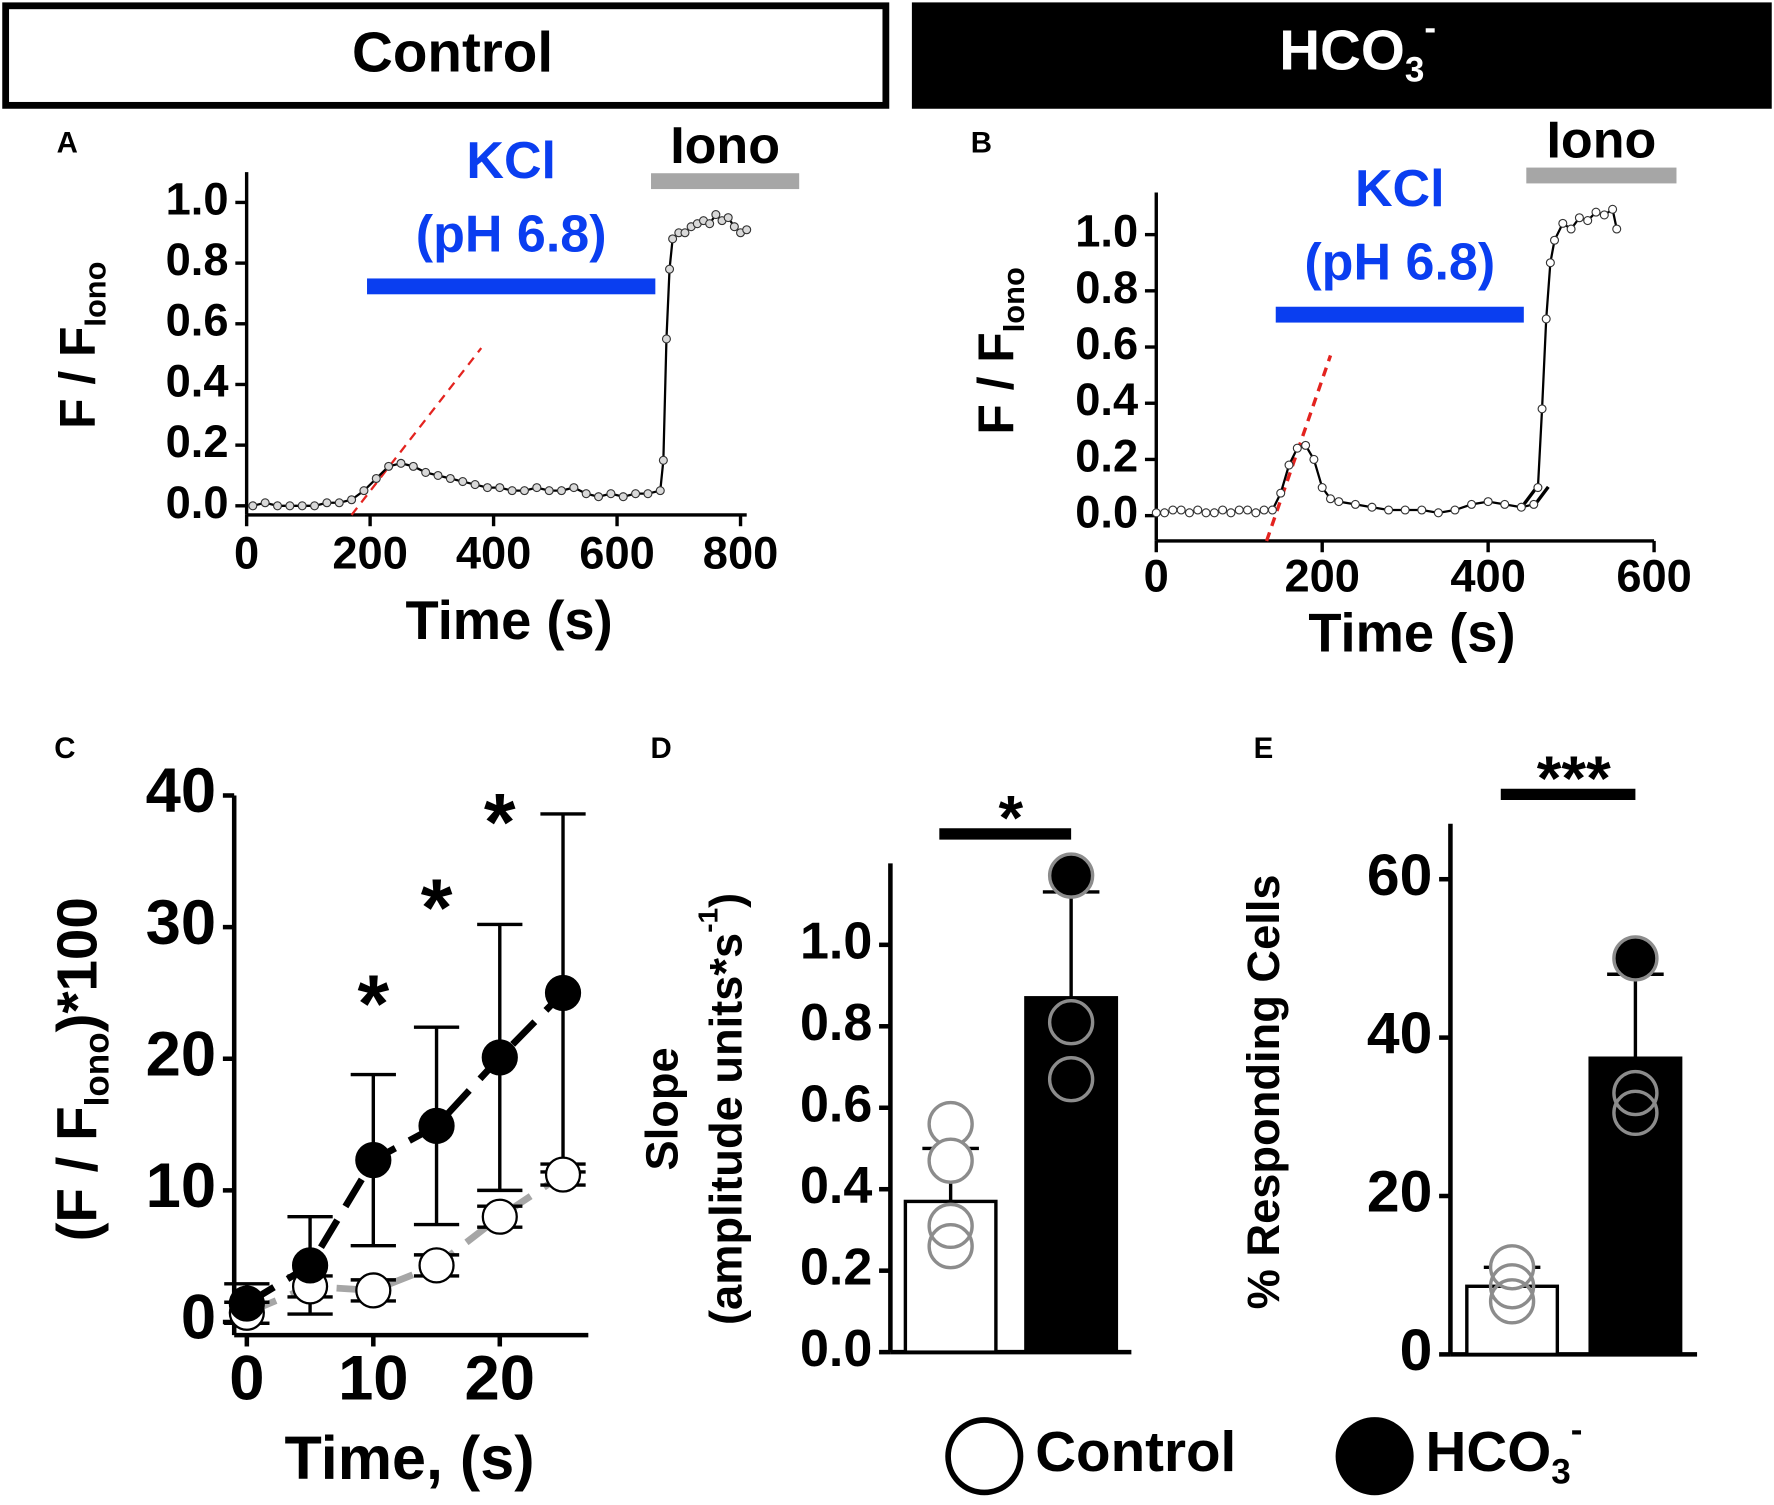 The height and width of the screenshot is (1505, 1774). Describe the element at coordinates (197, 320) in the screenshot. I see `y-tick-label: 0.6` at that location.